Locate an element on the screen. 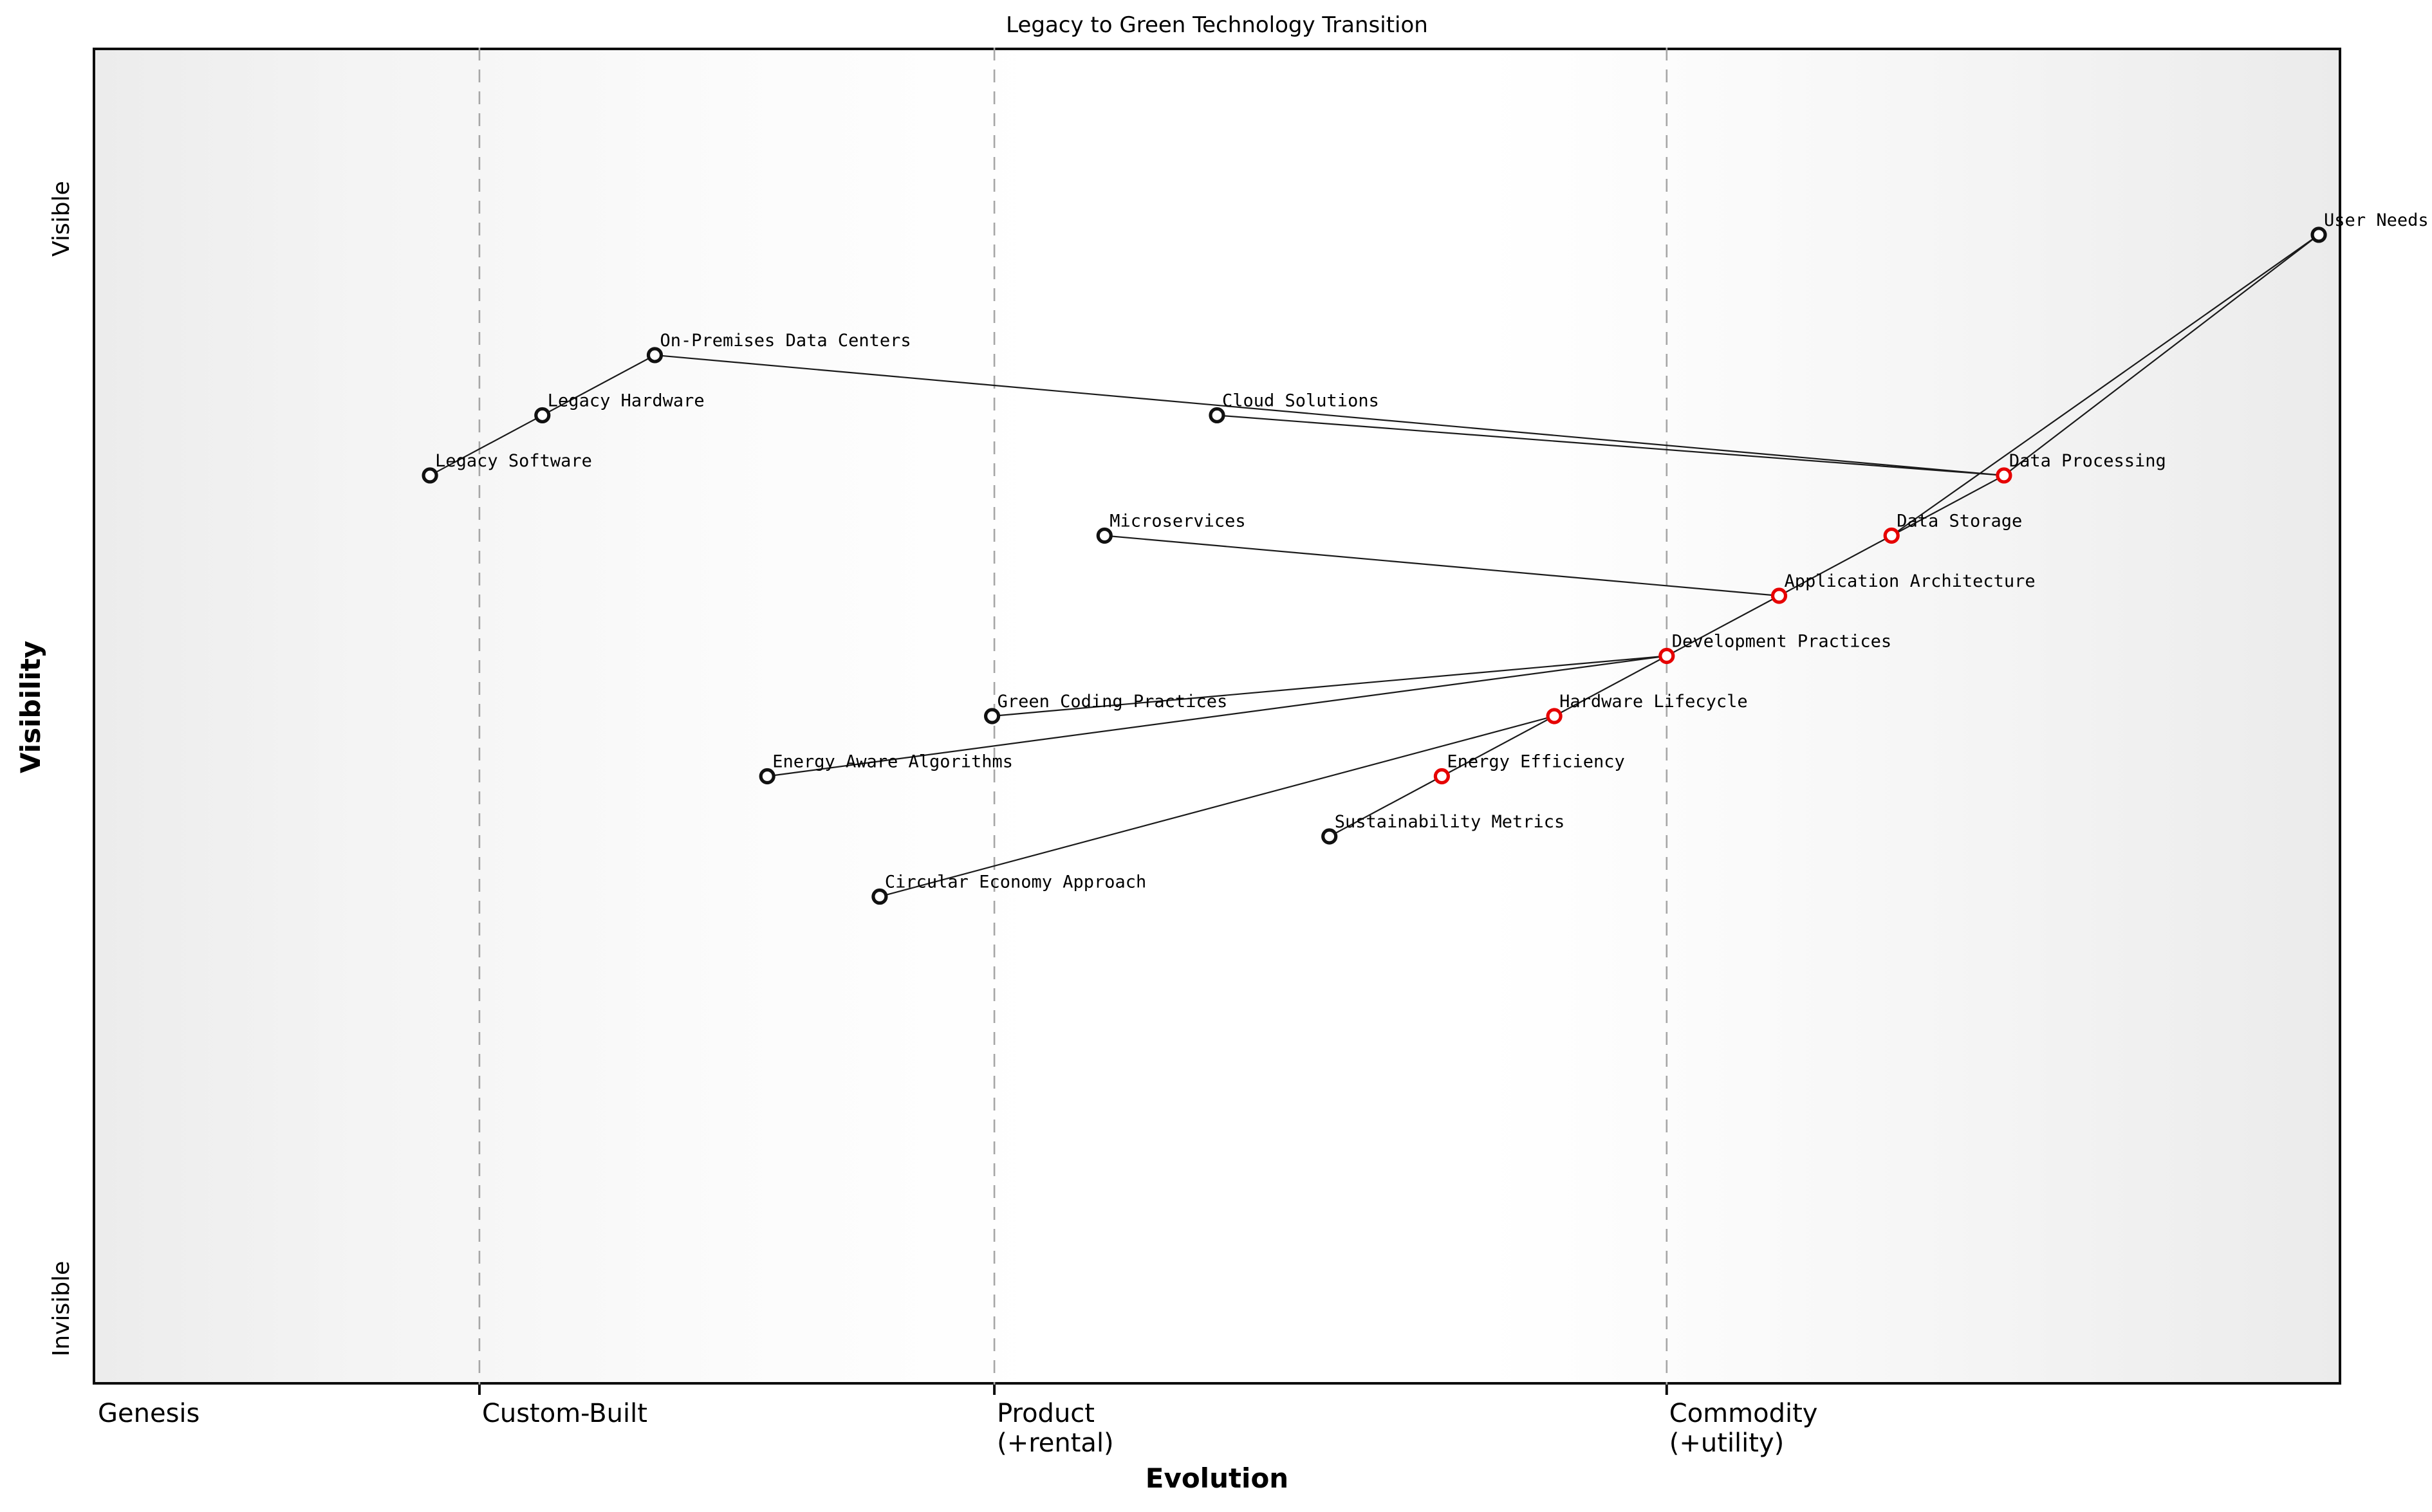 The image size is (2432, 1512). y-axis-title: Visibility is located at coordinates (30, 706).